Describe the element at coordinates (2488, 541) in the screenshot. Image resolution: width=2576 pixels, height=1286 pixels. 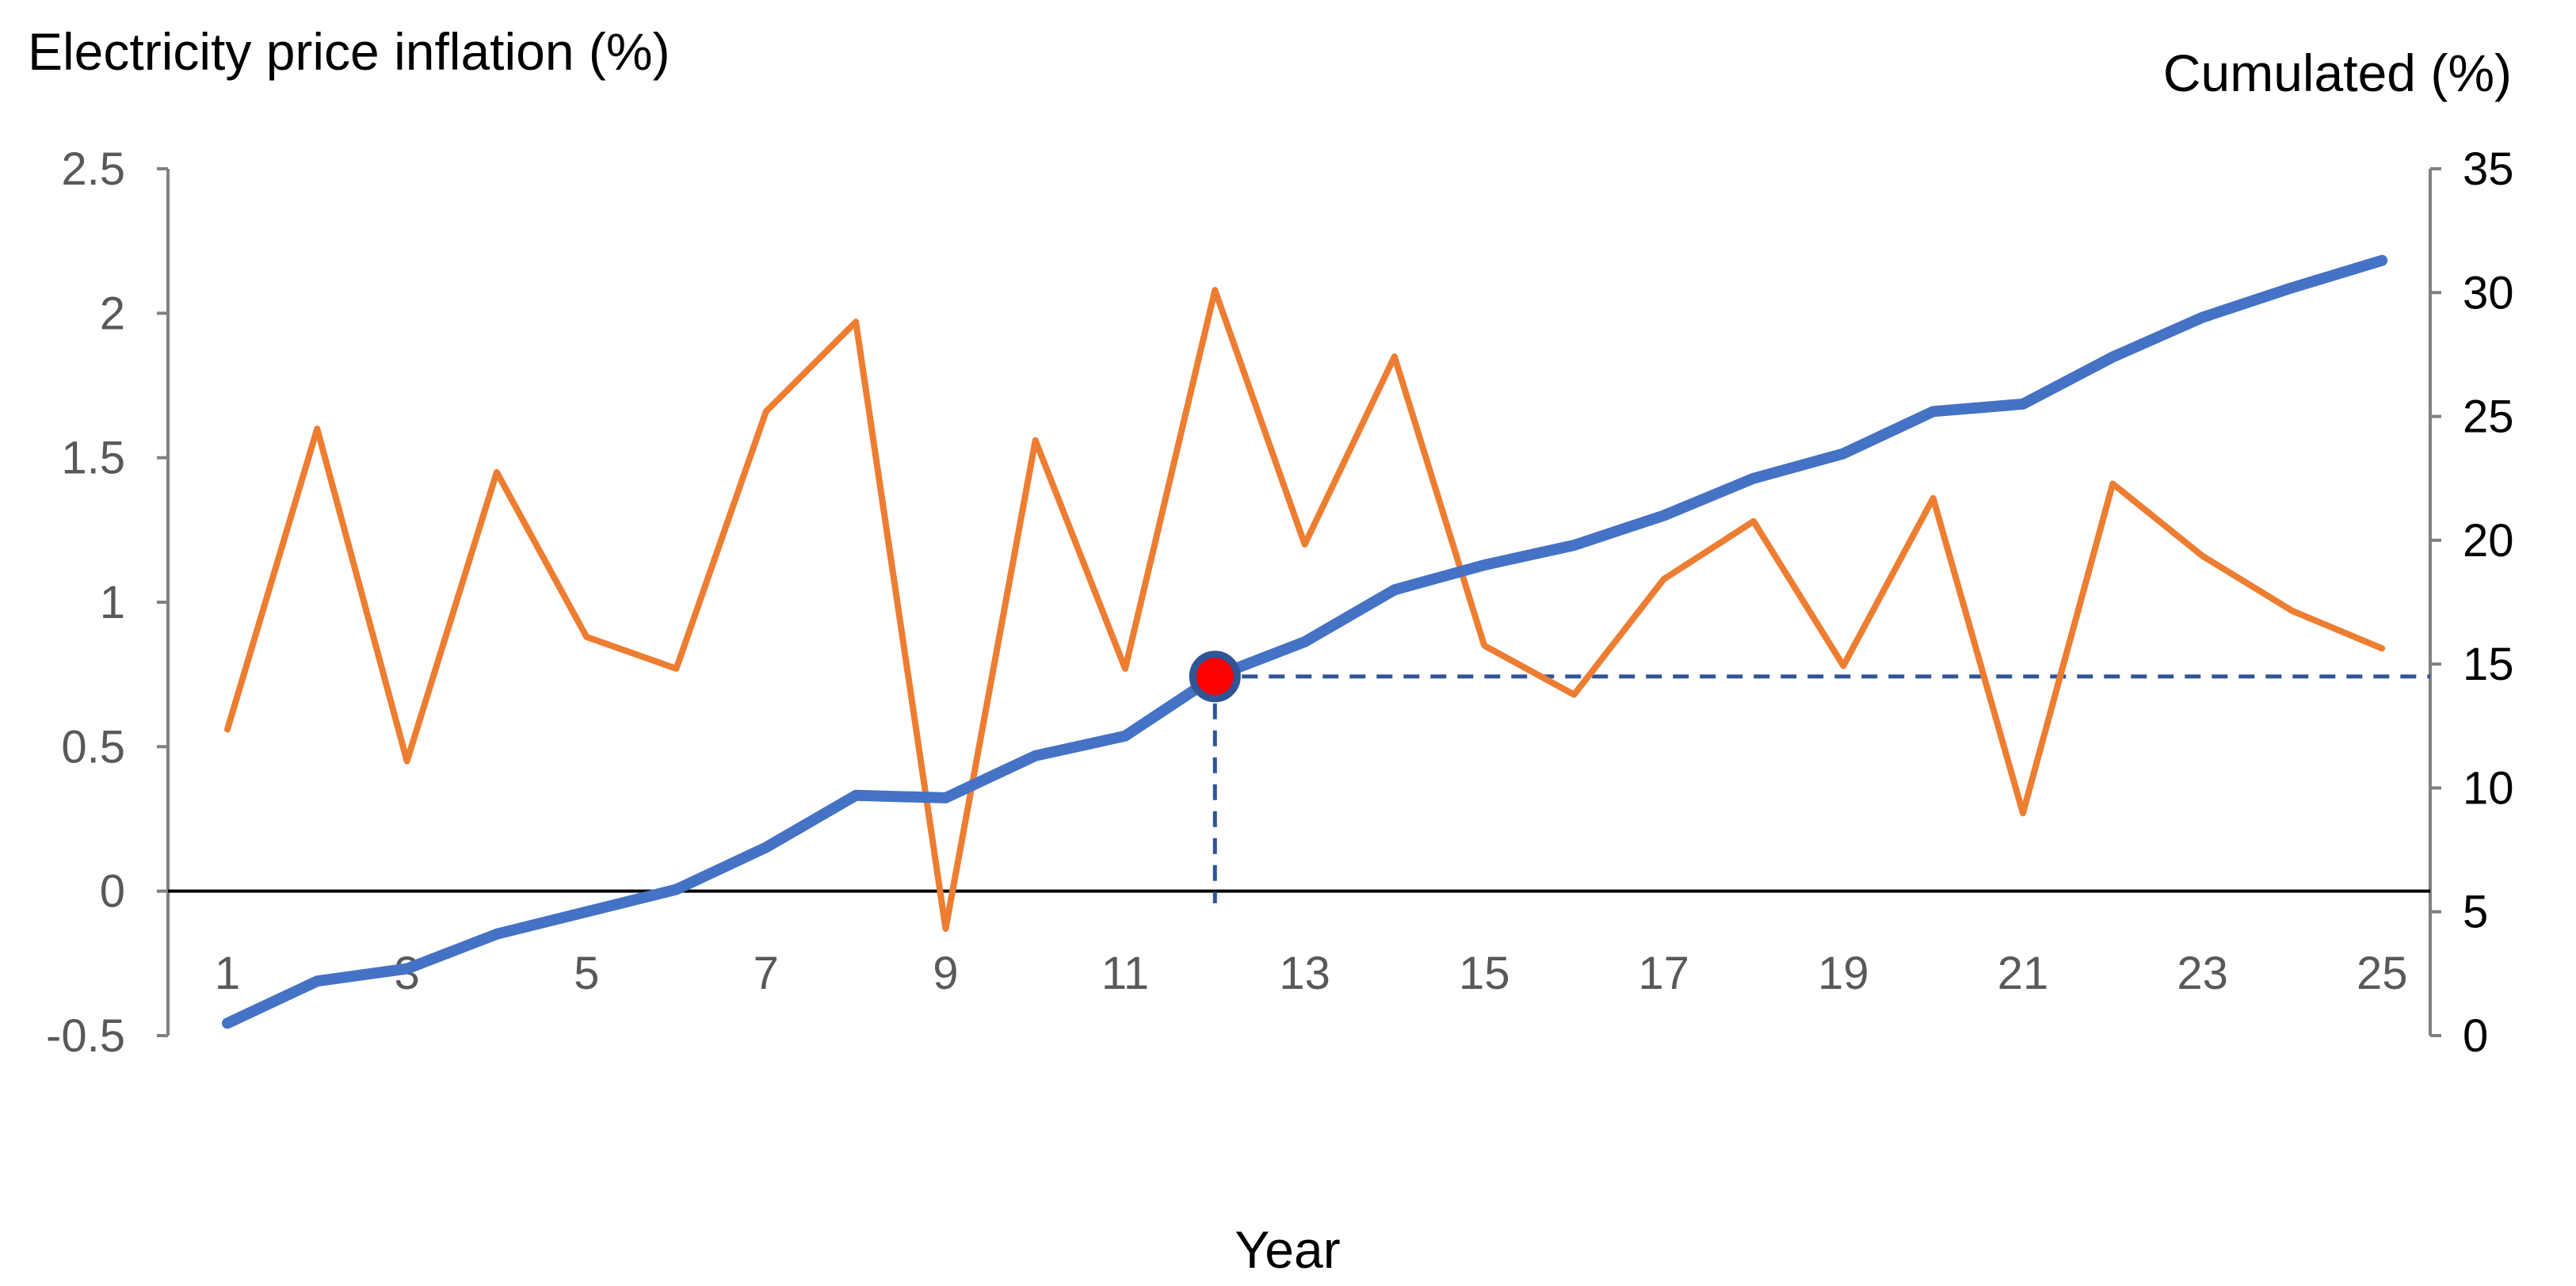
I see `right-axis-tick-label: 20` at that location.